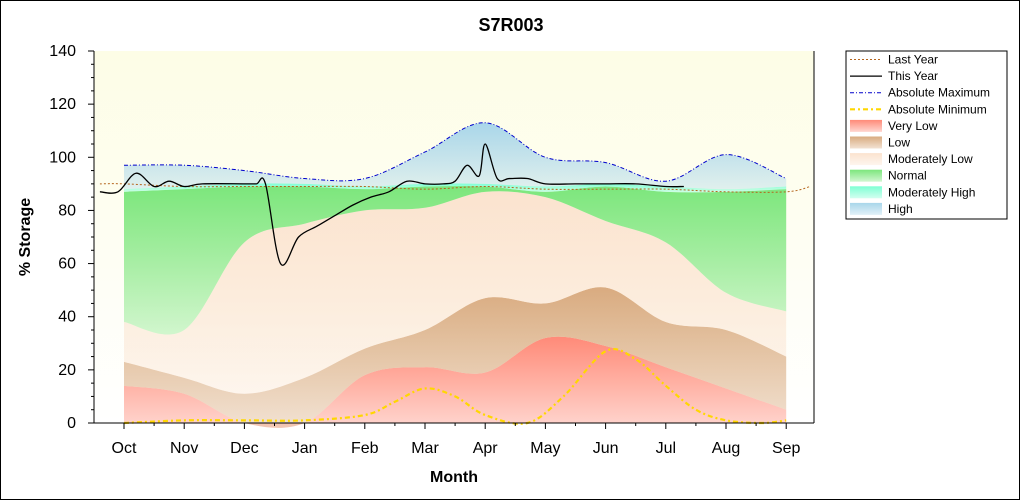 Image resolution: width=1020 pixels, height=500 pixels. Describe the element at coordinates (486, 448) in the screenshot. I see `x-tick-label: Apr` at that location.